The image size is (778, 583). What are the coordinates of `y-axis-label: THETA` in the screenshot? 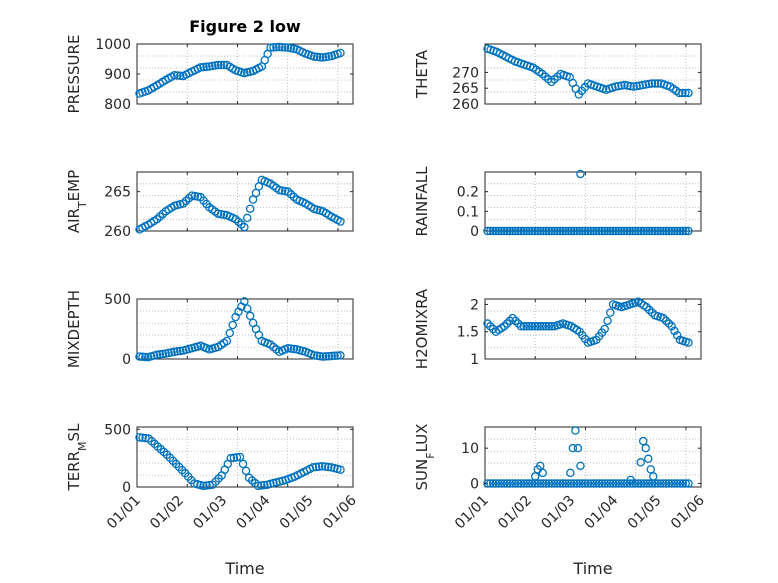 It's located at (422, 74).